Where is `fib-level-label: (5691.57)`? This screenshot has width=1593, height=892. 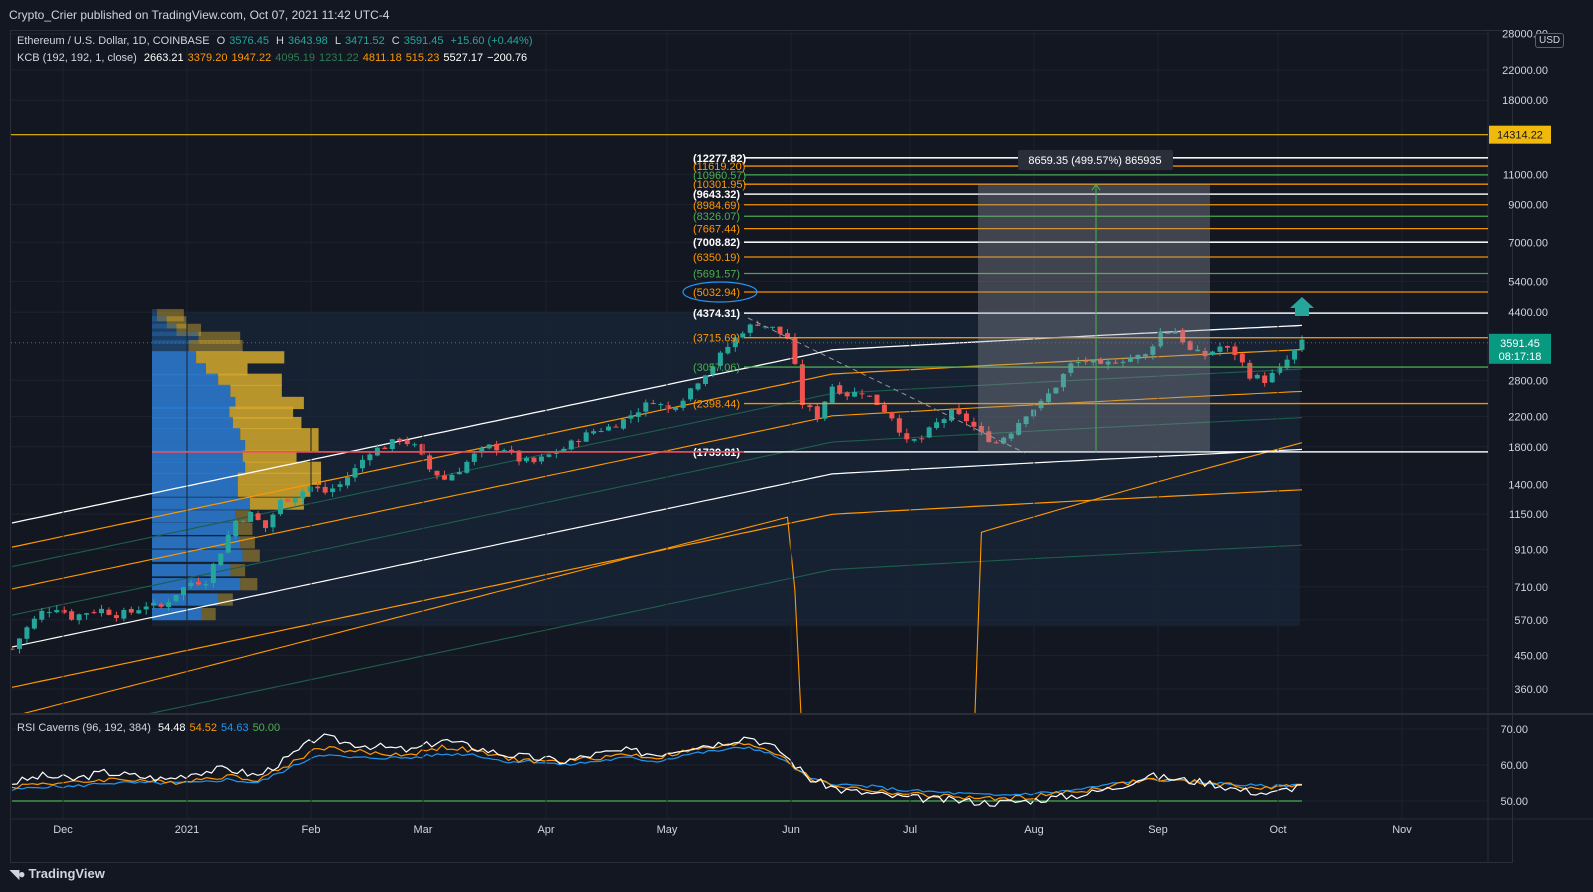 fib-level-label: (5691.57) is located at coordinates (716, 274).